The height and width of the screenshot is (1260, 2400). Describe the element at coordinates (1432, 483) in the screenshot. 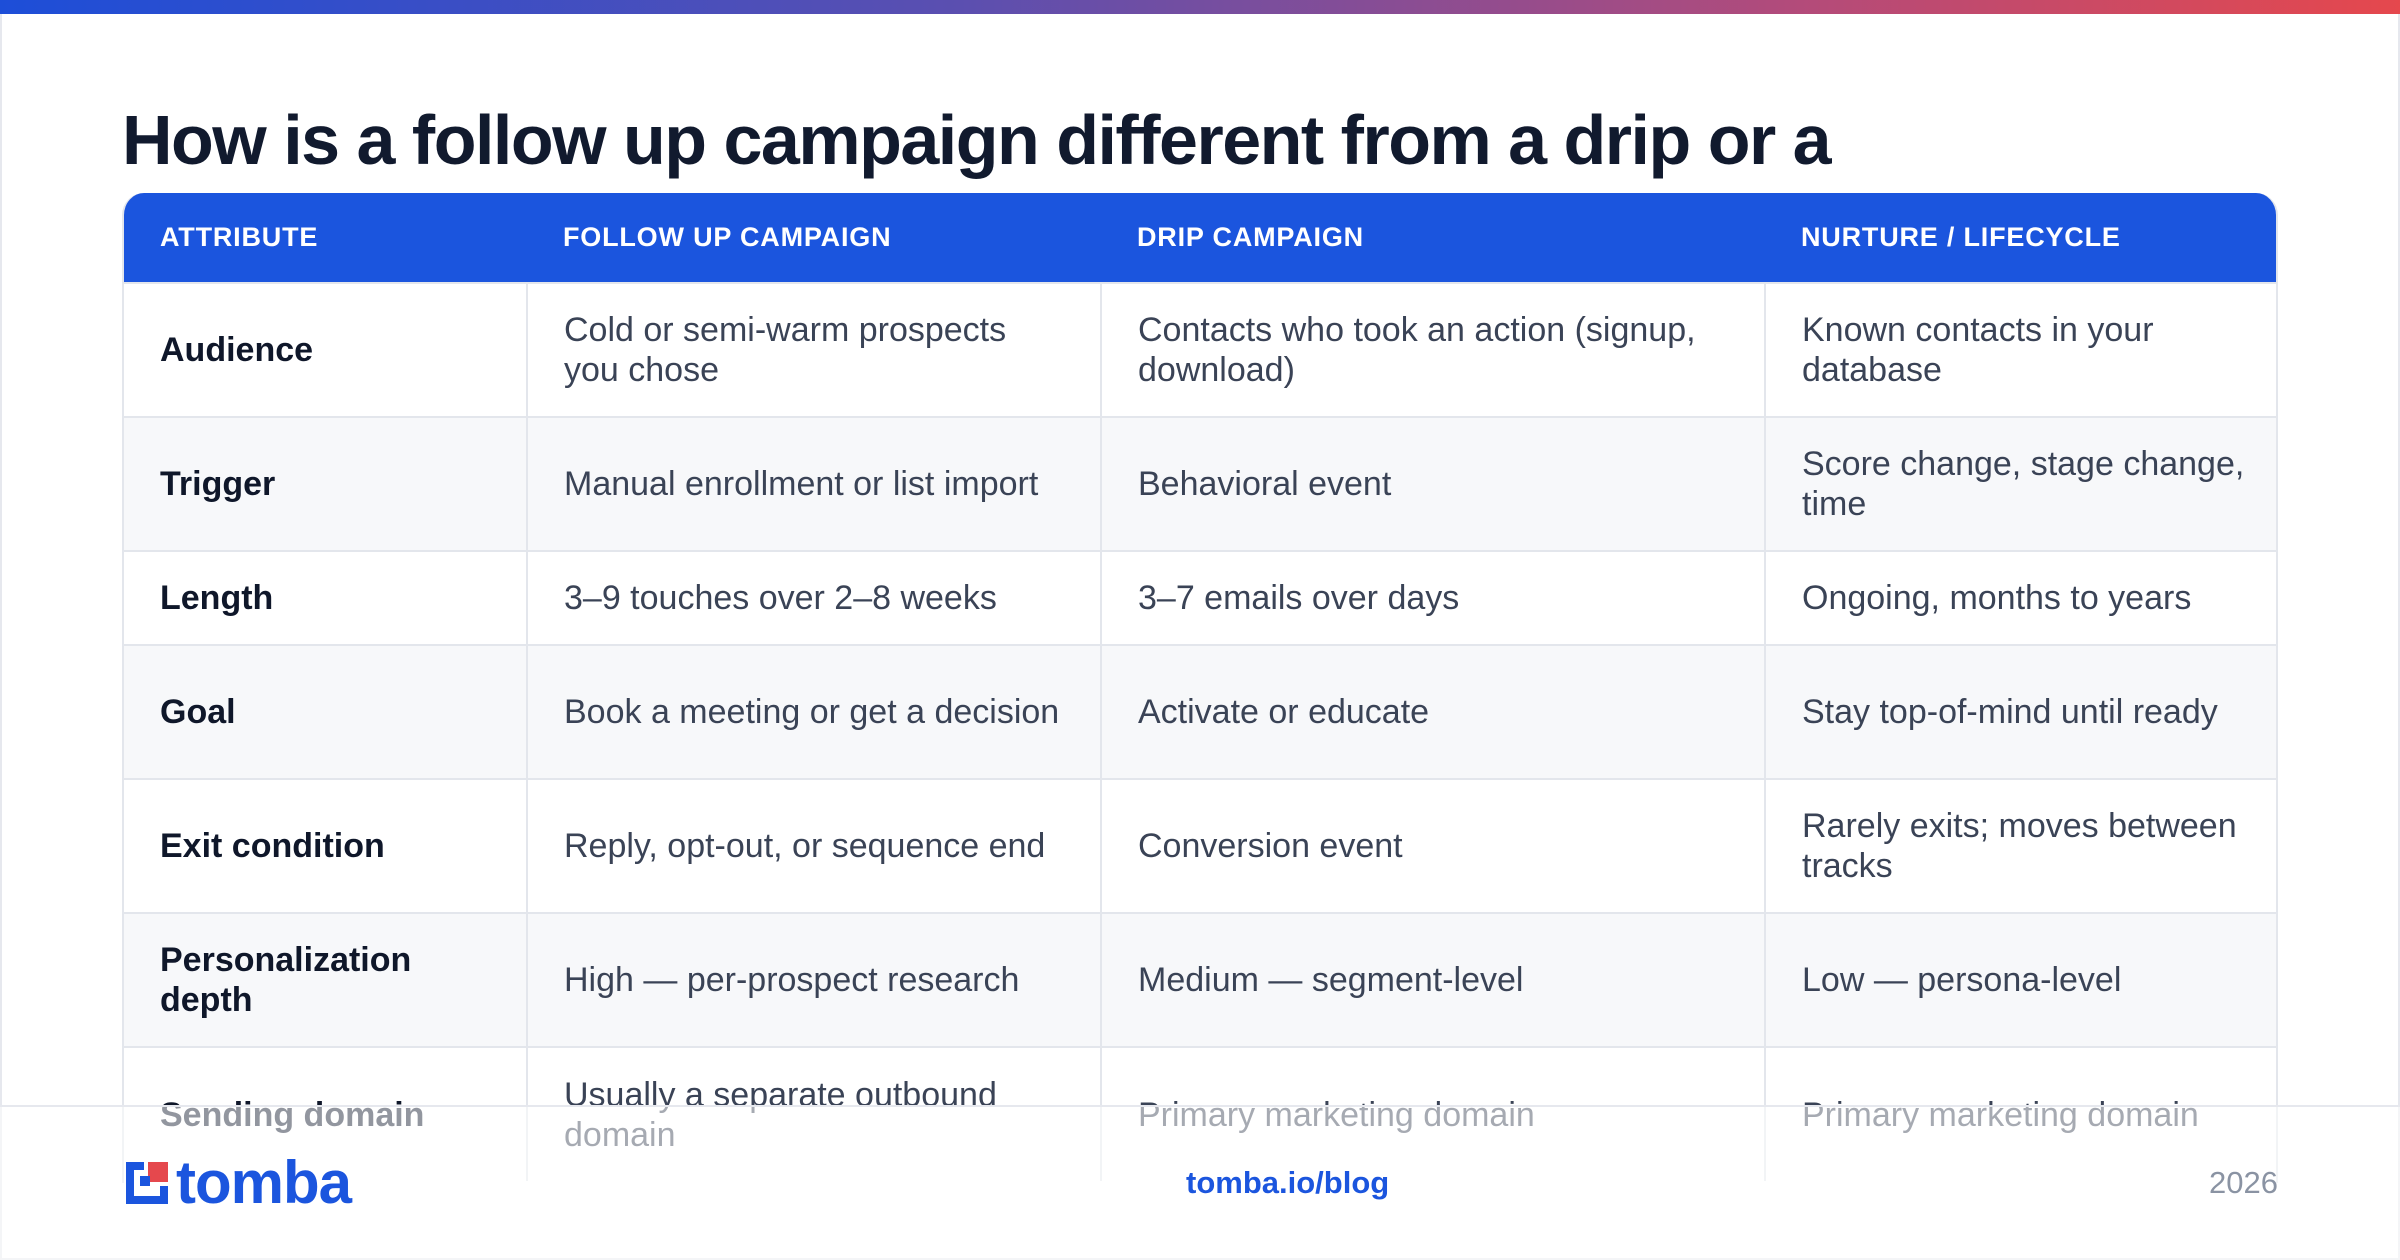

I see `cell-drip: Behavioral event` at that location.